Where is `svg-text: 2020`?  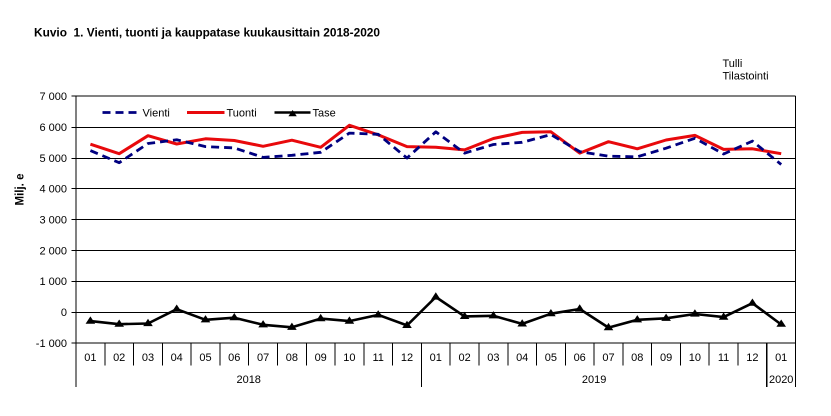 svg-text: 2020 is located at coordinates (781, 380).